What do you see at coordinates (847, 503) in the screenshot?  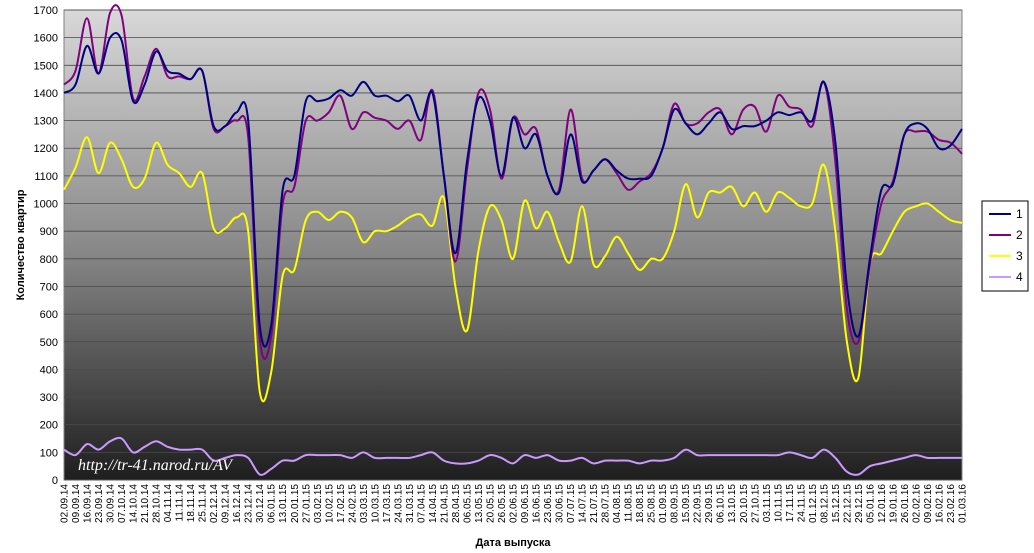 I see `x-tick-label: 22.12.15` at bounding box center [847, 503].